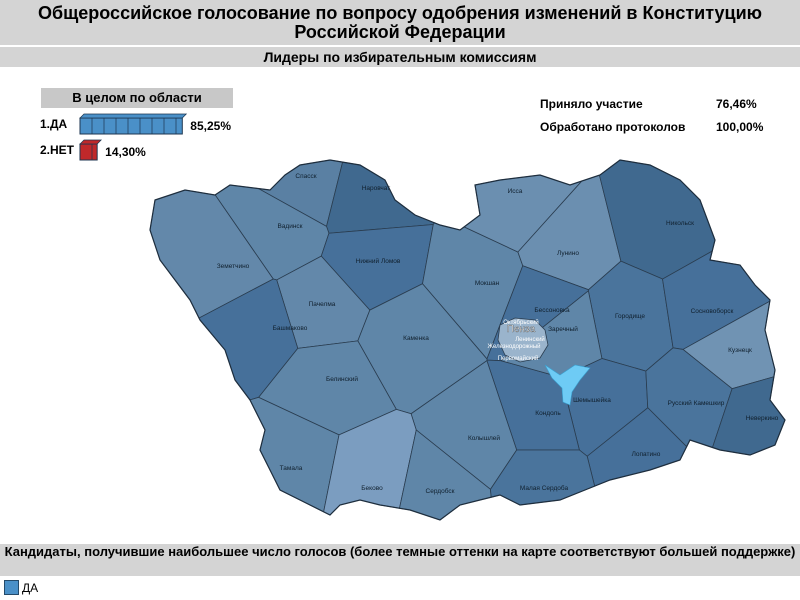 The width and height of the screenshot is (800, 600). What do you see at coordinates (592, 400) in the screenshot?
I see `region-label: Шемышейка` at bounding box center [592, 400].